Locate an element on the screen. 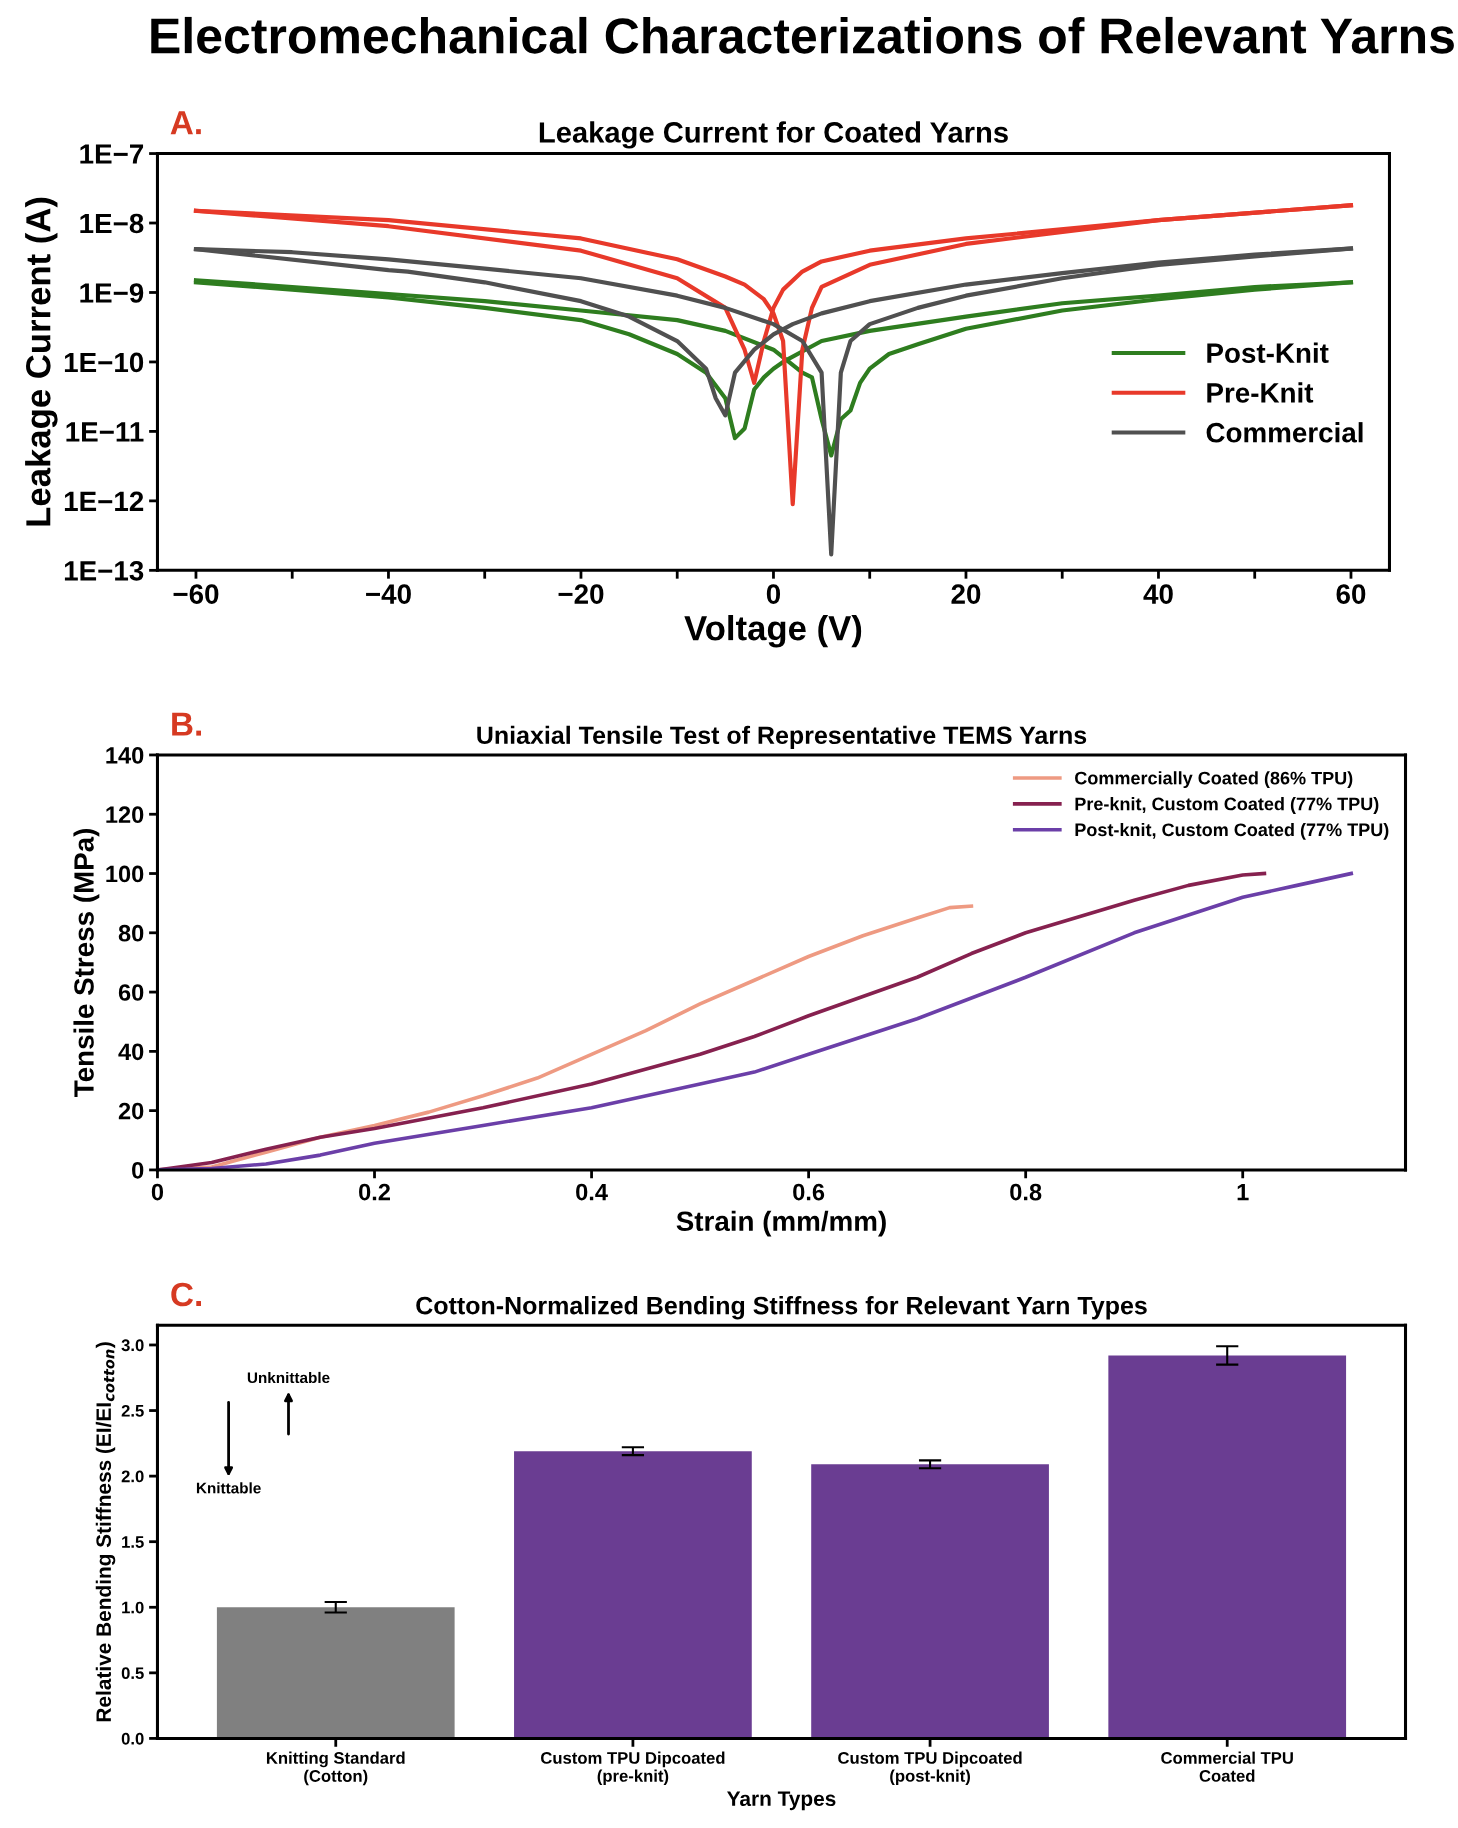 This screenshot has height=1828, width=1458. x-tick-label: Knitting Standard (Cotton) is located at coordinates (335, 1768).